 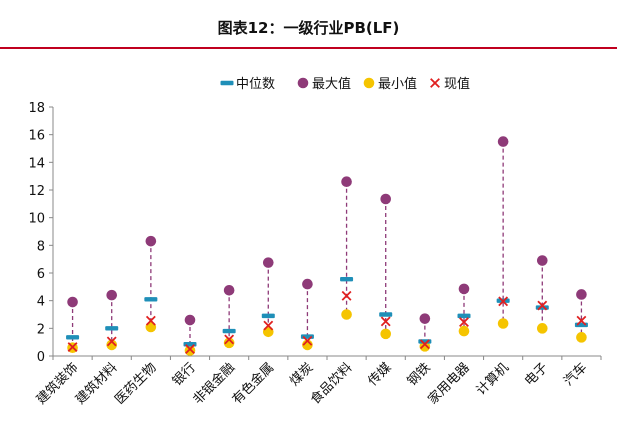 I want to click on legend-item: 最小值, so click(x=390, y=84).